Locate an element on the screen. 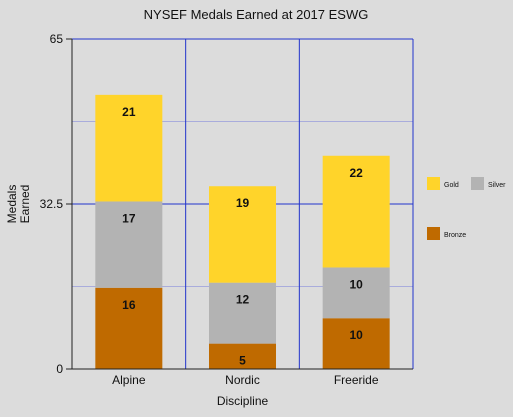 The image size is (513, 417). bar-gold-alpine is located at coordinates (129, 148).